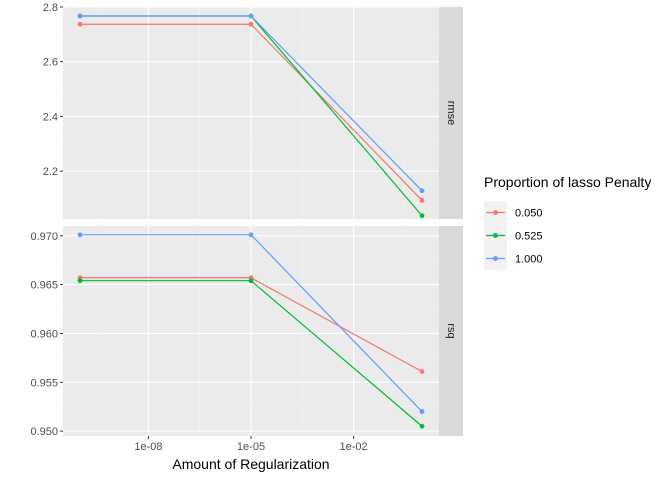 The width and height of the screenshot is (672, 480). I want to click on y-tick-label: 2.4, so click(50, 117).